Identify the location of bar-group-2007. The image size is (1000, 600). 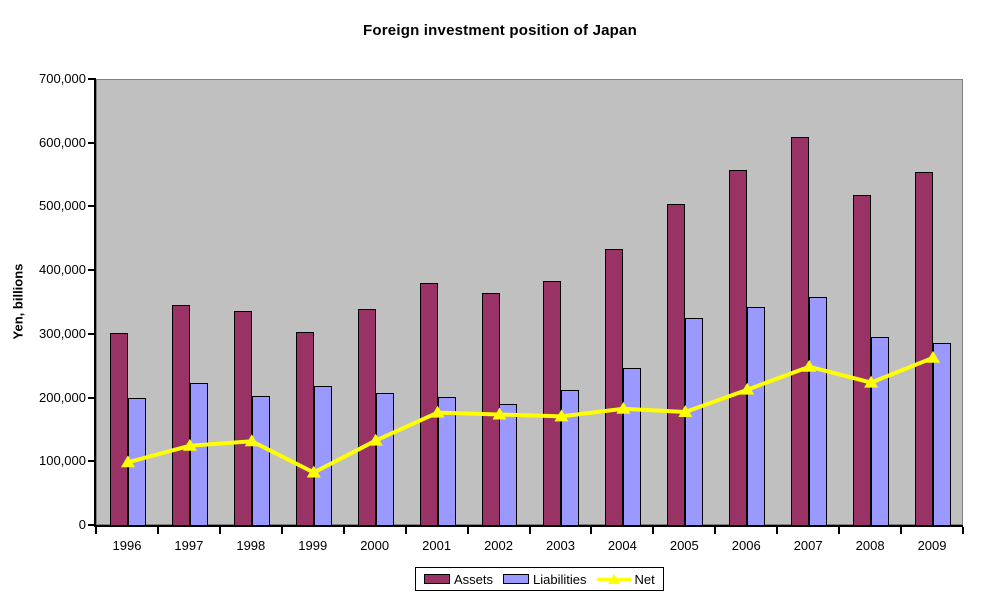
(809, 303).